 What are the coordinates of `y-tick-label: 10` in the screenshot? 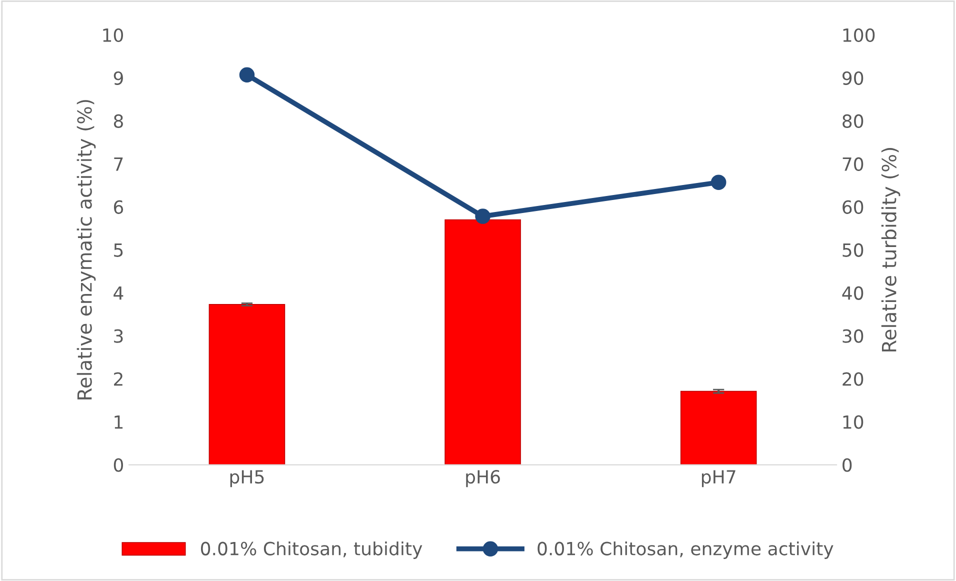 It's located at (113, 35).